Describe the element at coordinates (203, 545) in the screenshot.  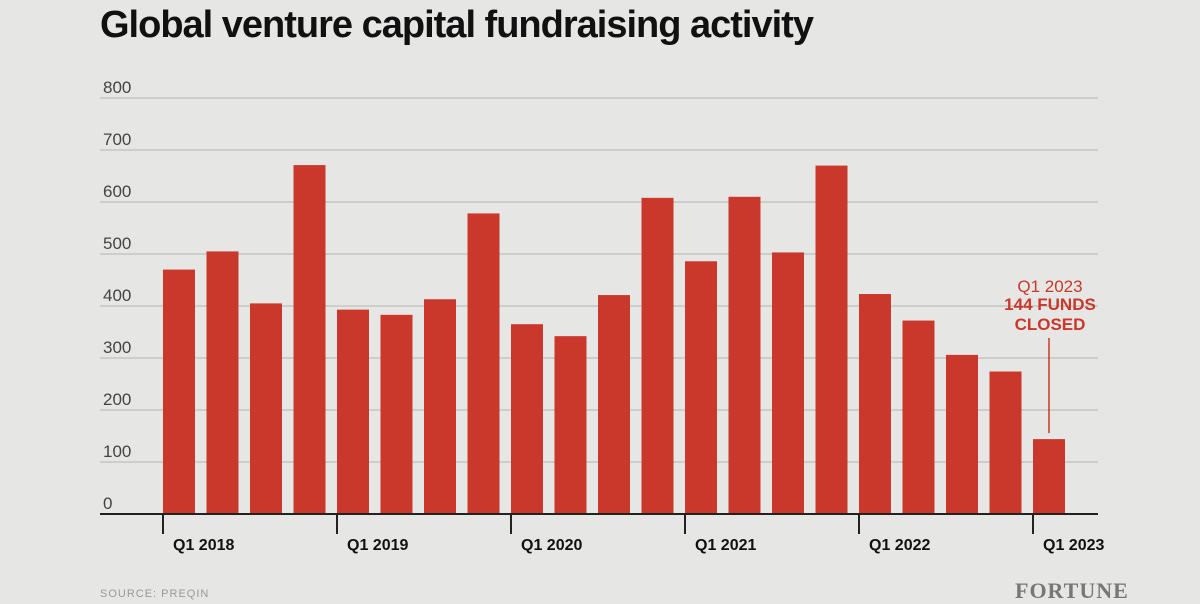
I see `x-tick-label: Q1 2018` at that location.